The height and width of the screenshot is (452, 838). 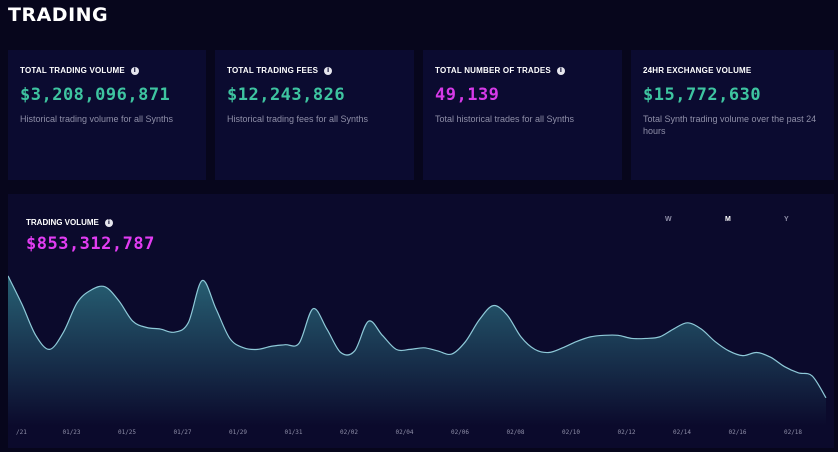 I want to click on card-value: $15,772,630, so click(x=702, y=95).